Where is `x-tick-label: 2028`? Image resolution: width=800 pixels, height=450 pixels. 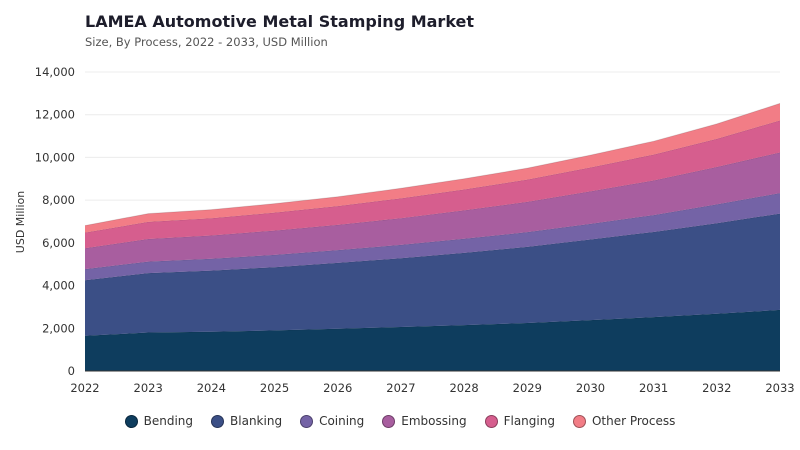
x-tick-label: 2028 is located at coordinates (463, 388).